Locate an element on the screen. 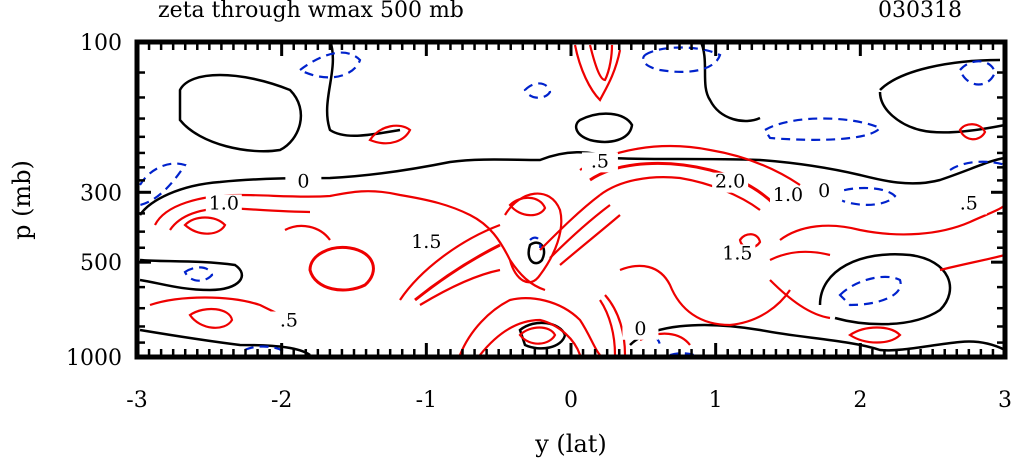 The height and width of the screenshot is (461, 1020). x-tick-label: 0 is located at coordinates (571, 400).